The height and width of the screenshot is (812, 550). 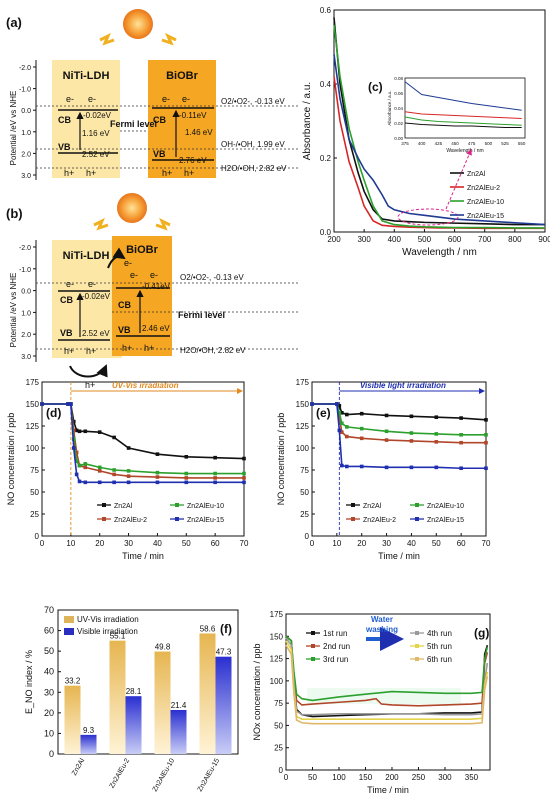 What do you see at coordinates (486, 543) in the screenshot?
I see `x-tick-label: 70` at bounding box center [486, 543].